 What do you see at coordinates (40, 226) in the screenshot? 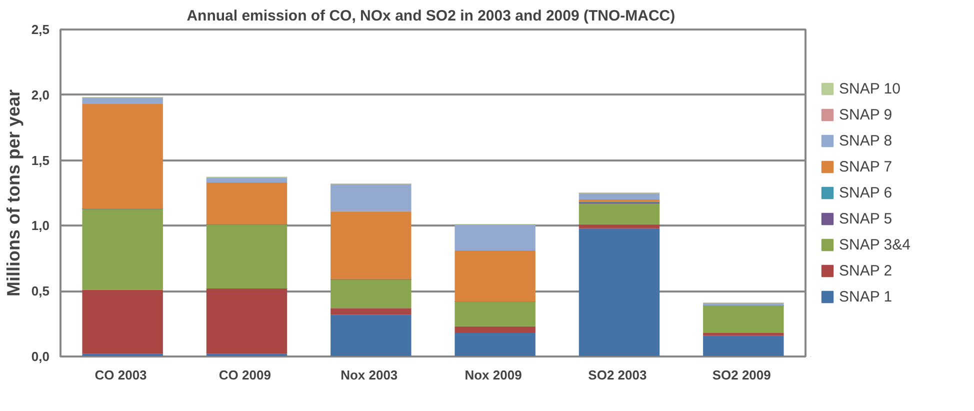
I see `y-tick-label: 1,0` at bounding box center [40, 226].